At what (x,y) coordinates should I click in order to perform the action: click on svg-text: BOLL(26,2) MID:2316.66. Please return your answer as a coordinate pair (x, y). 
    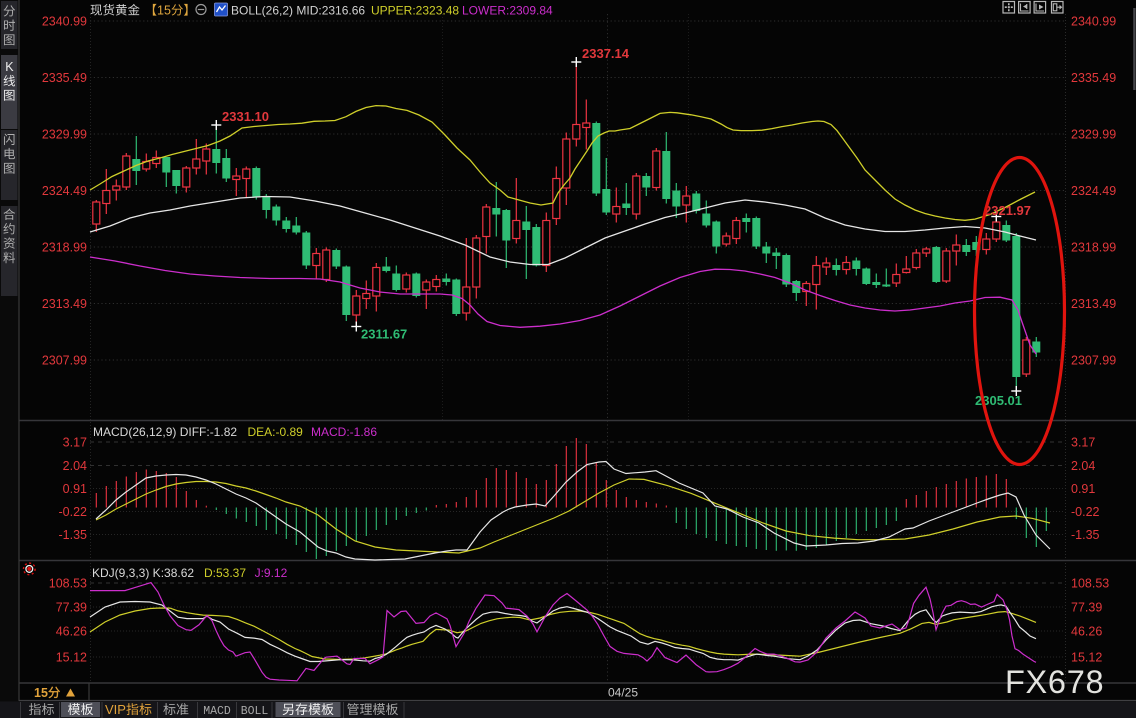
    Looking at the image, I should click on (298, 11).